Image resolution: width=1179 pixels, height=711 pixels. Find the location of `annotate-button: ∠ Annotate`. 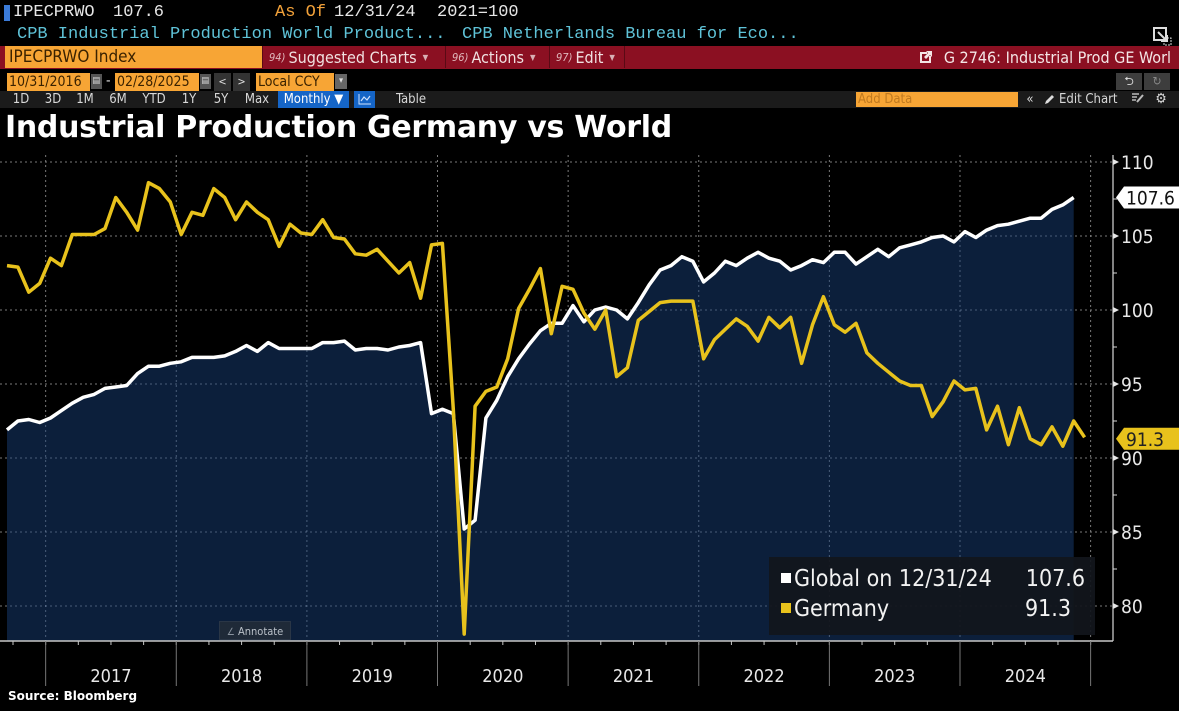

annotate-button: ∠ Annotate is located at coordinates (255, 630).